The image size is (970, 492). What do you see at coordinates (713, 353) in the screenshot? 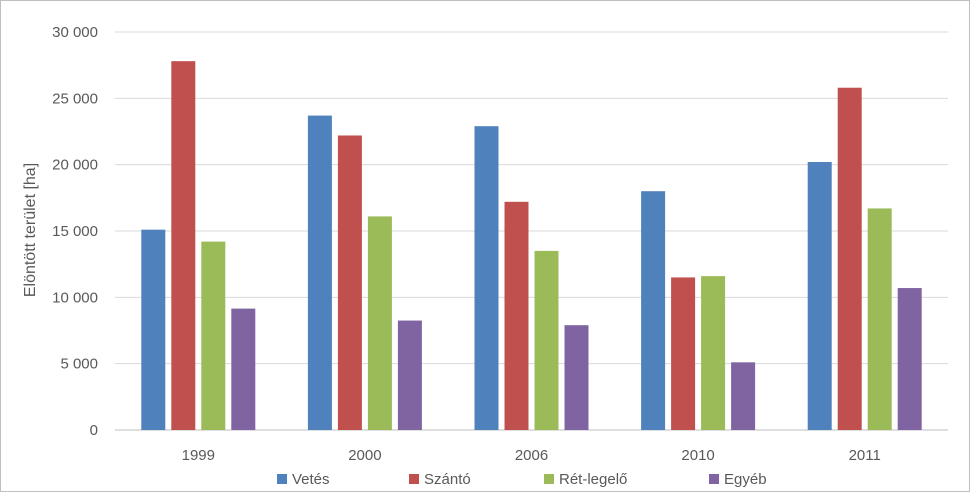
I see `bar-r-t-legel--2010` at bounding box center [713, 353].